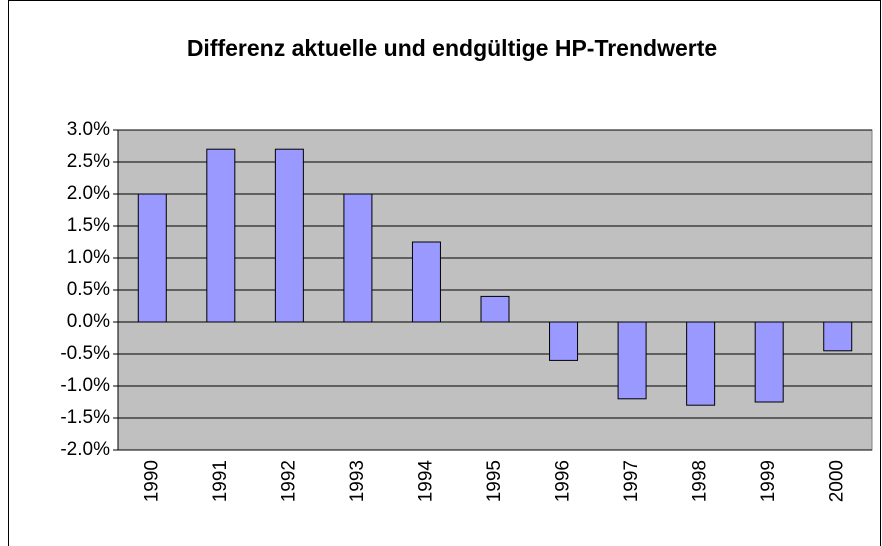 Image resolution: width=882 pixels, height=546 pixels. What do you see at coordinates (425, 481) in the screenshot?
I see `x-tick-label: 1994` at bounding box center [425, 481].